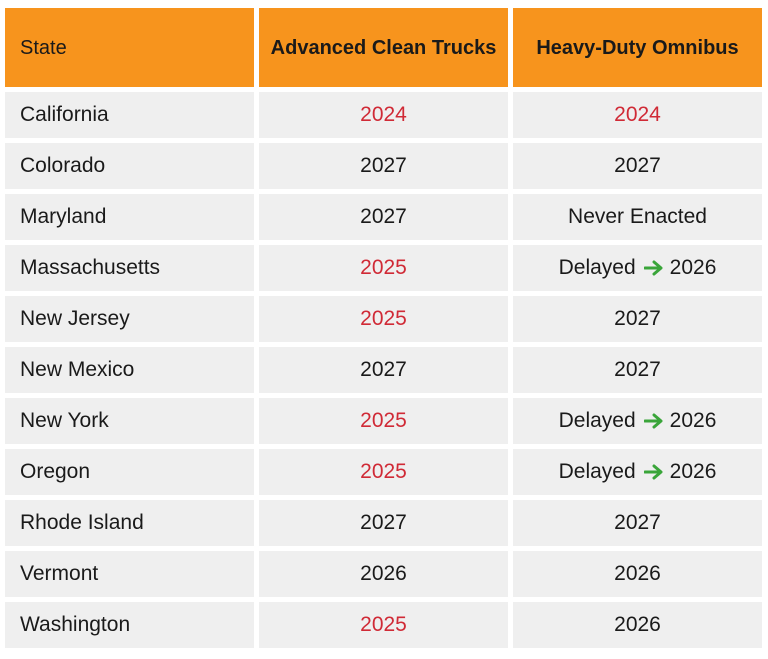 The image size is (768, 659). I want to click on state-name: Massachusetts, so click(129, 268).